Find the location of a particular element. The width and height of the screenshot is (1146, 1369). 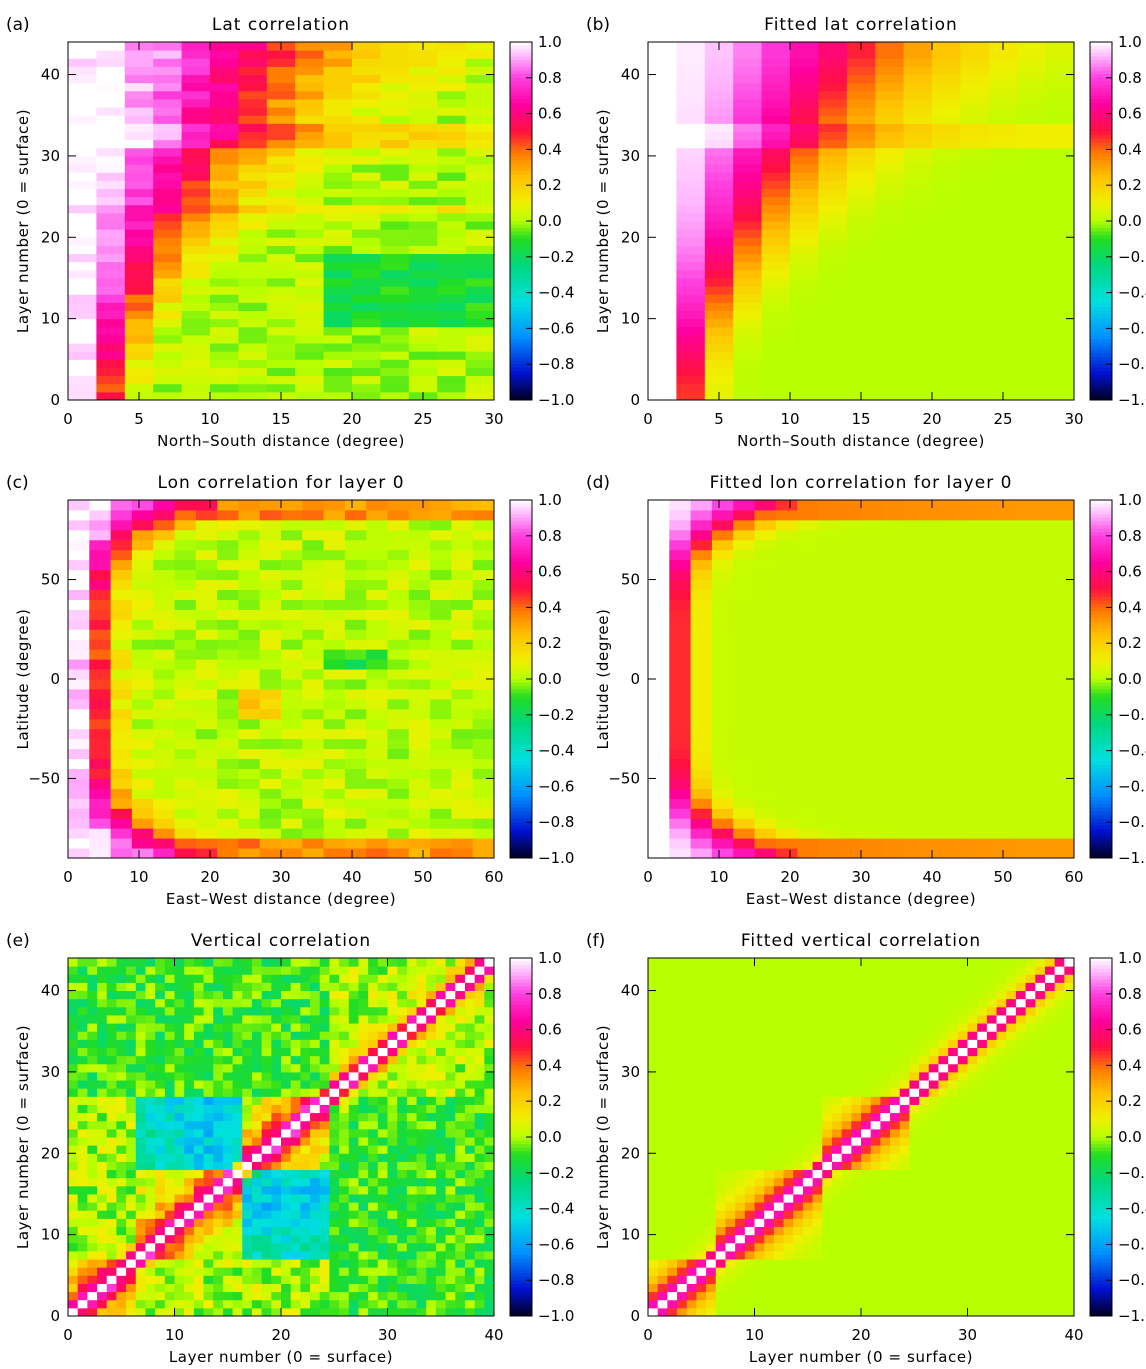

colorbar-tick-label: 0.4 is located at coordinates (1130, 149).